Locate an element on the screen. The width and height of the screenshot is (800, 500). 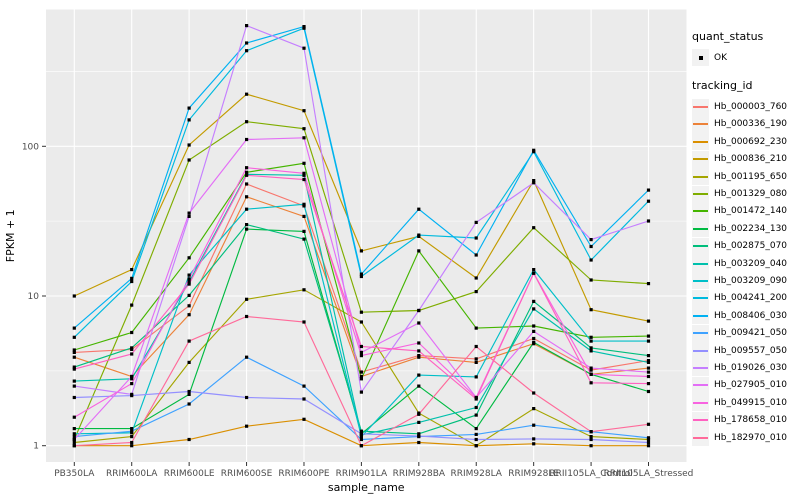
x-tick-label: PB350LA is located at coordinates (74, 474).